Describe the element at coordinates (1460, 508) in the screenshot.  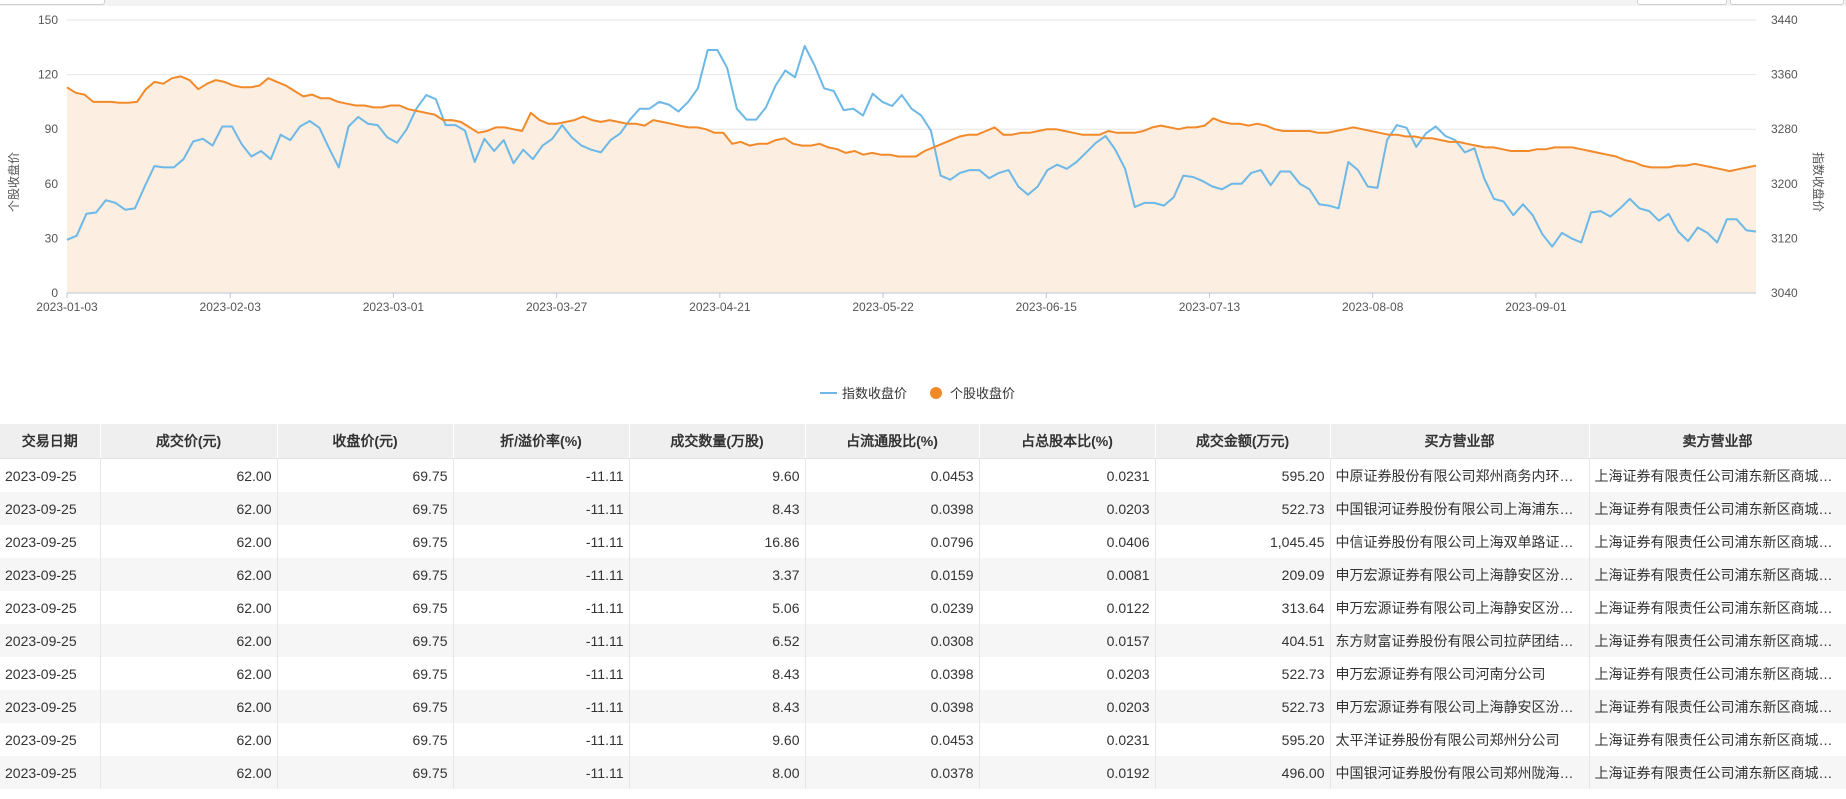
I see `cell-buyer: 中国银河证券股份有限公司上海浦东新区证券营业部` at that location.